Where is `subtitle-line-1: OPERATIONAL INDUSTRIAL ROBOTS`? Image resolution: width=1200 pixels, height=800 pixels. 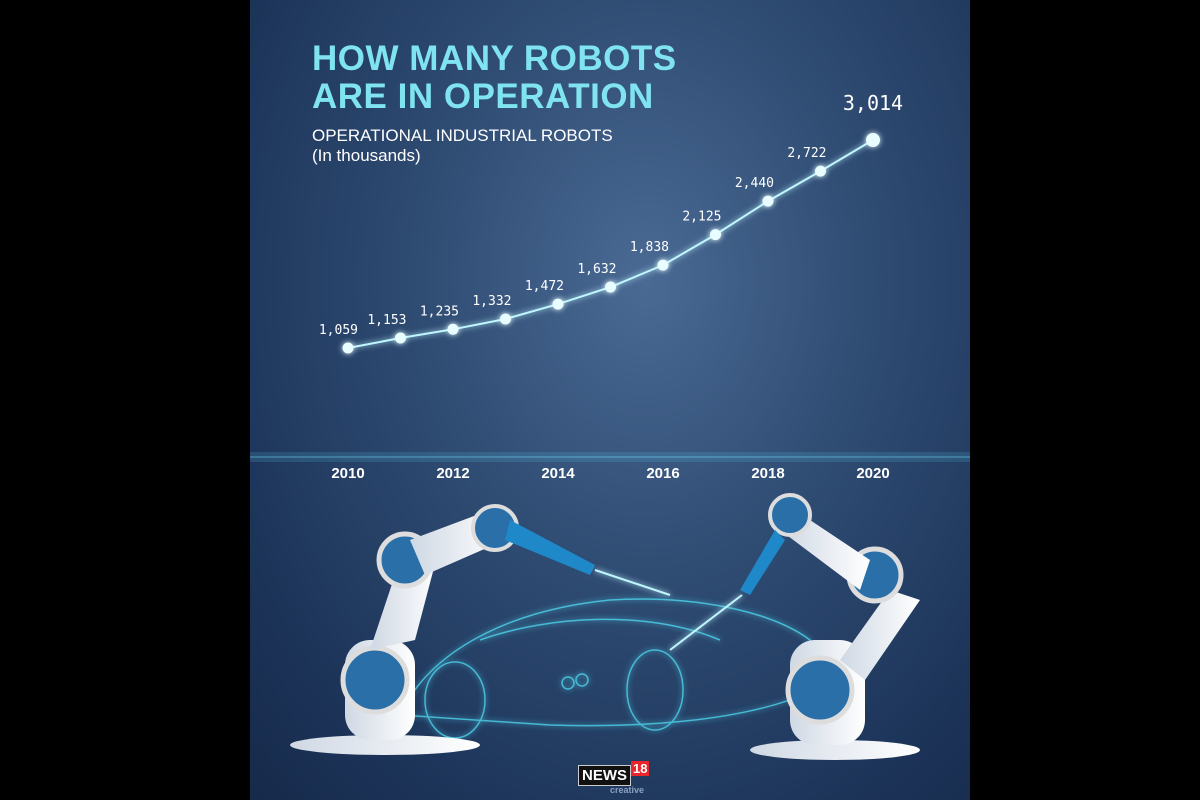 subtitle-line-1: OPERATIONAL INDUSTRIAL ROBOTS is located at coordinates (462, 135).